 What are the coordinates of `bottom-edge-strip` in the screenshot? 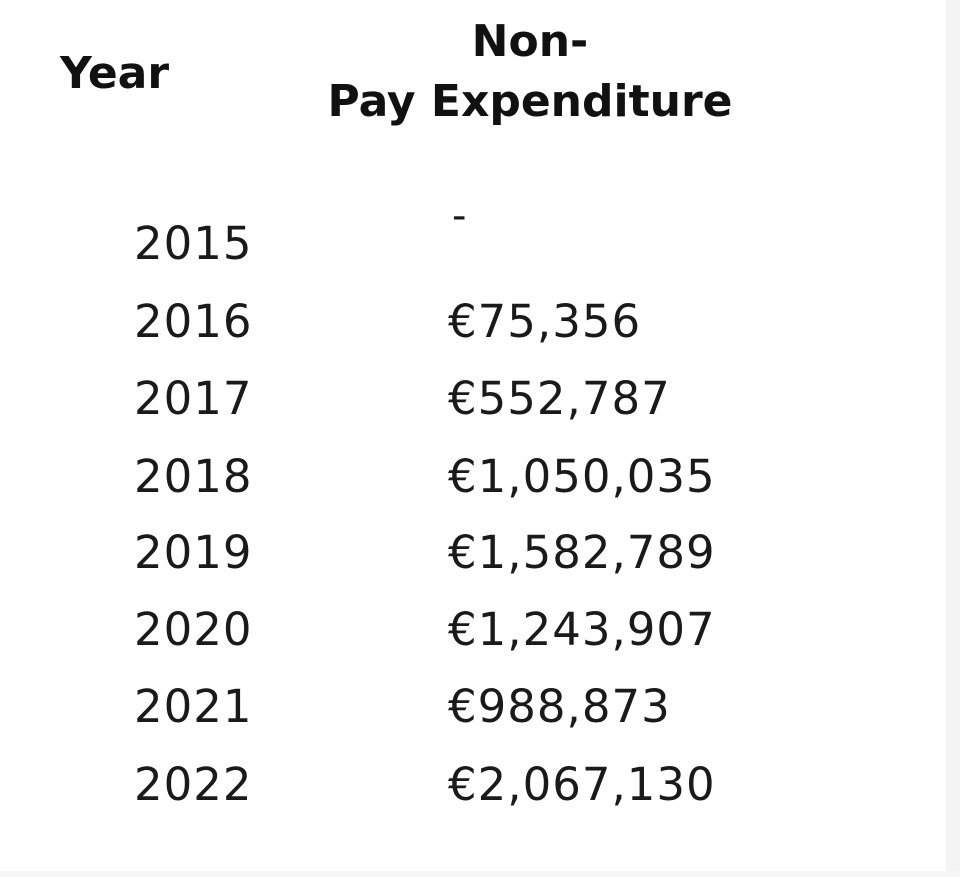 It's located at (480, 874).